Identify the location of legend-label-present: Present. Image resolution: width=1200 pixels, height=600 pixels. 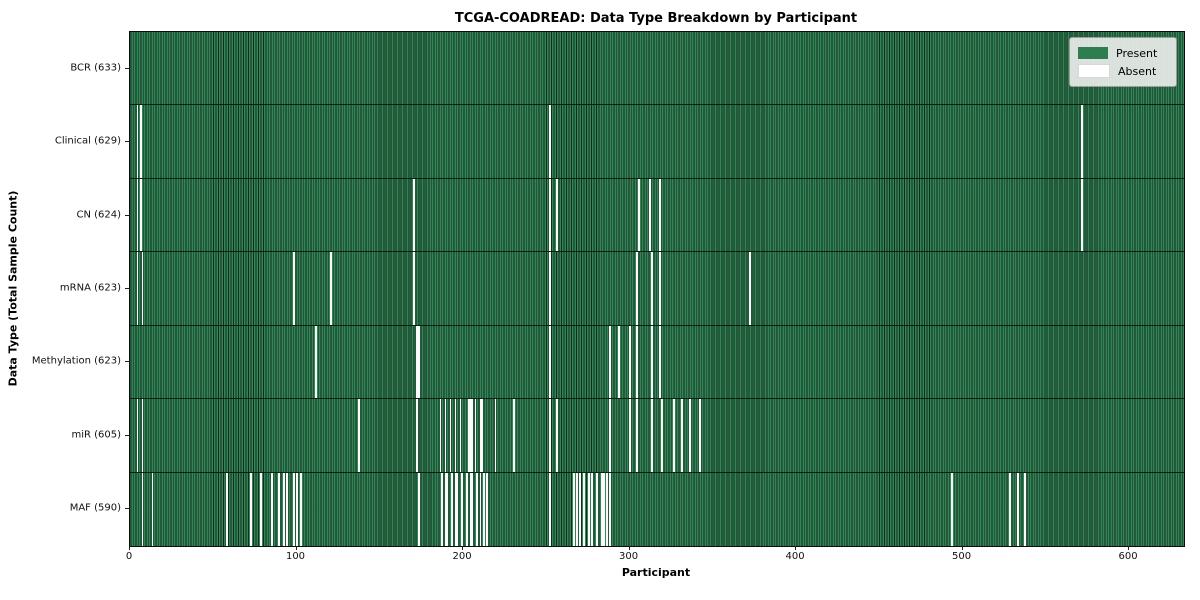
(1137, 53).